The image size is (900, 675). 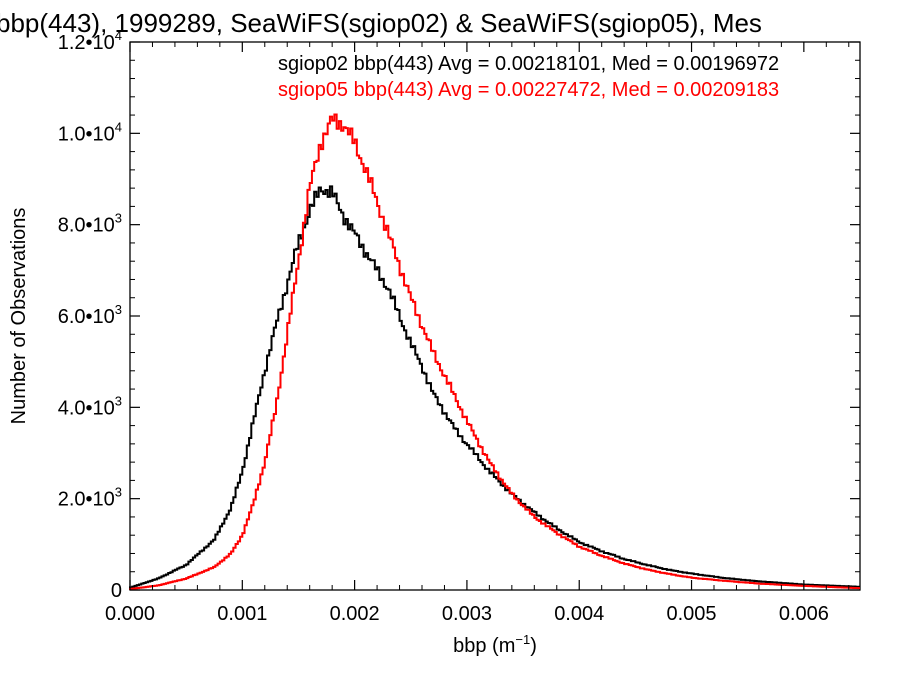 I want to click on y-axis-title: Number of Observations, so click(x=19, y=316).